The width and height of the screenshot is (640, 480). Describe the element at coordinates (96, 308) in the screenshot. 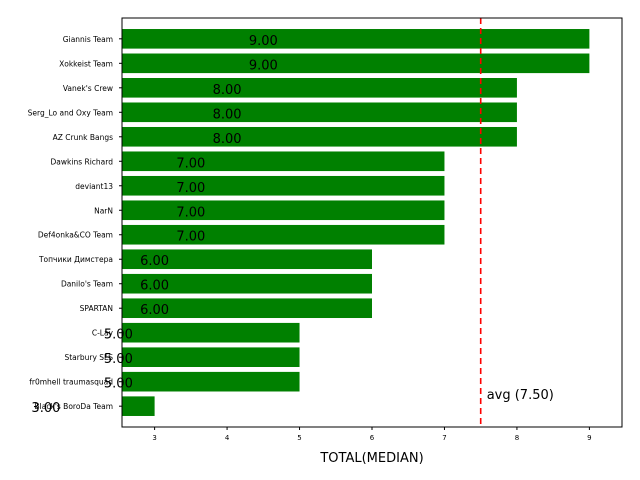

I see `y-tick-label: SPARTAN` at that location.